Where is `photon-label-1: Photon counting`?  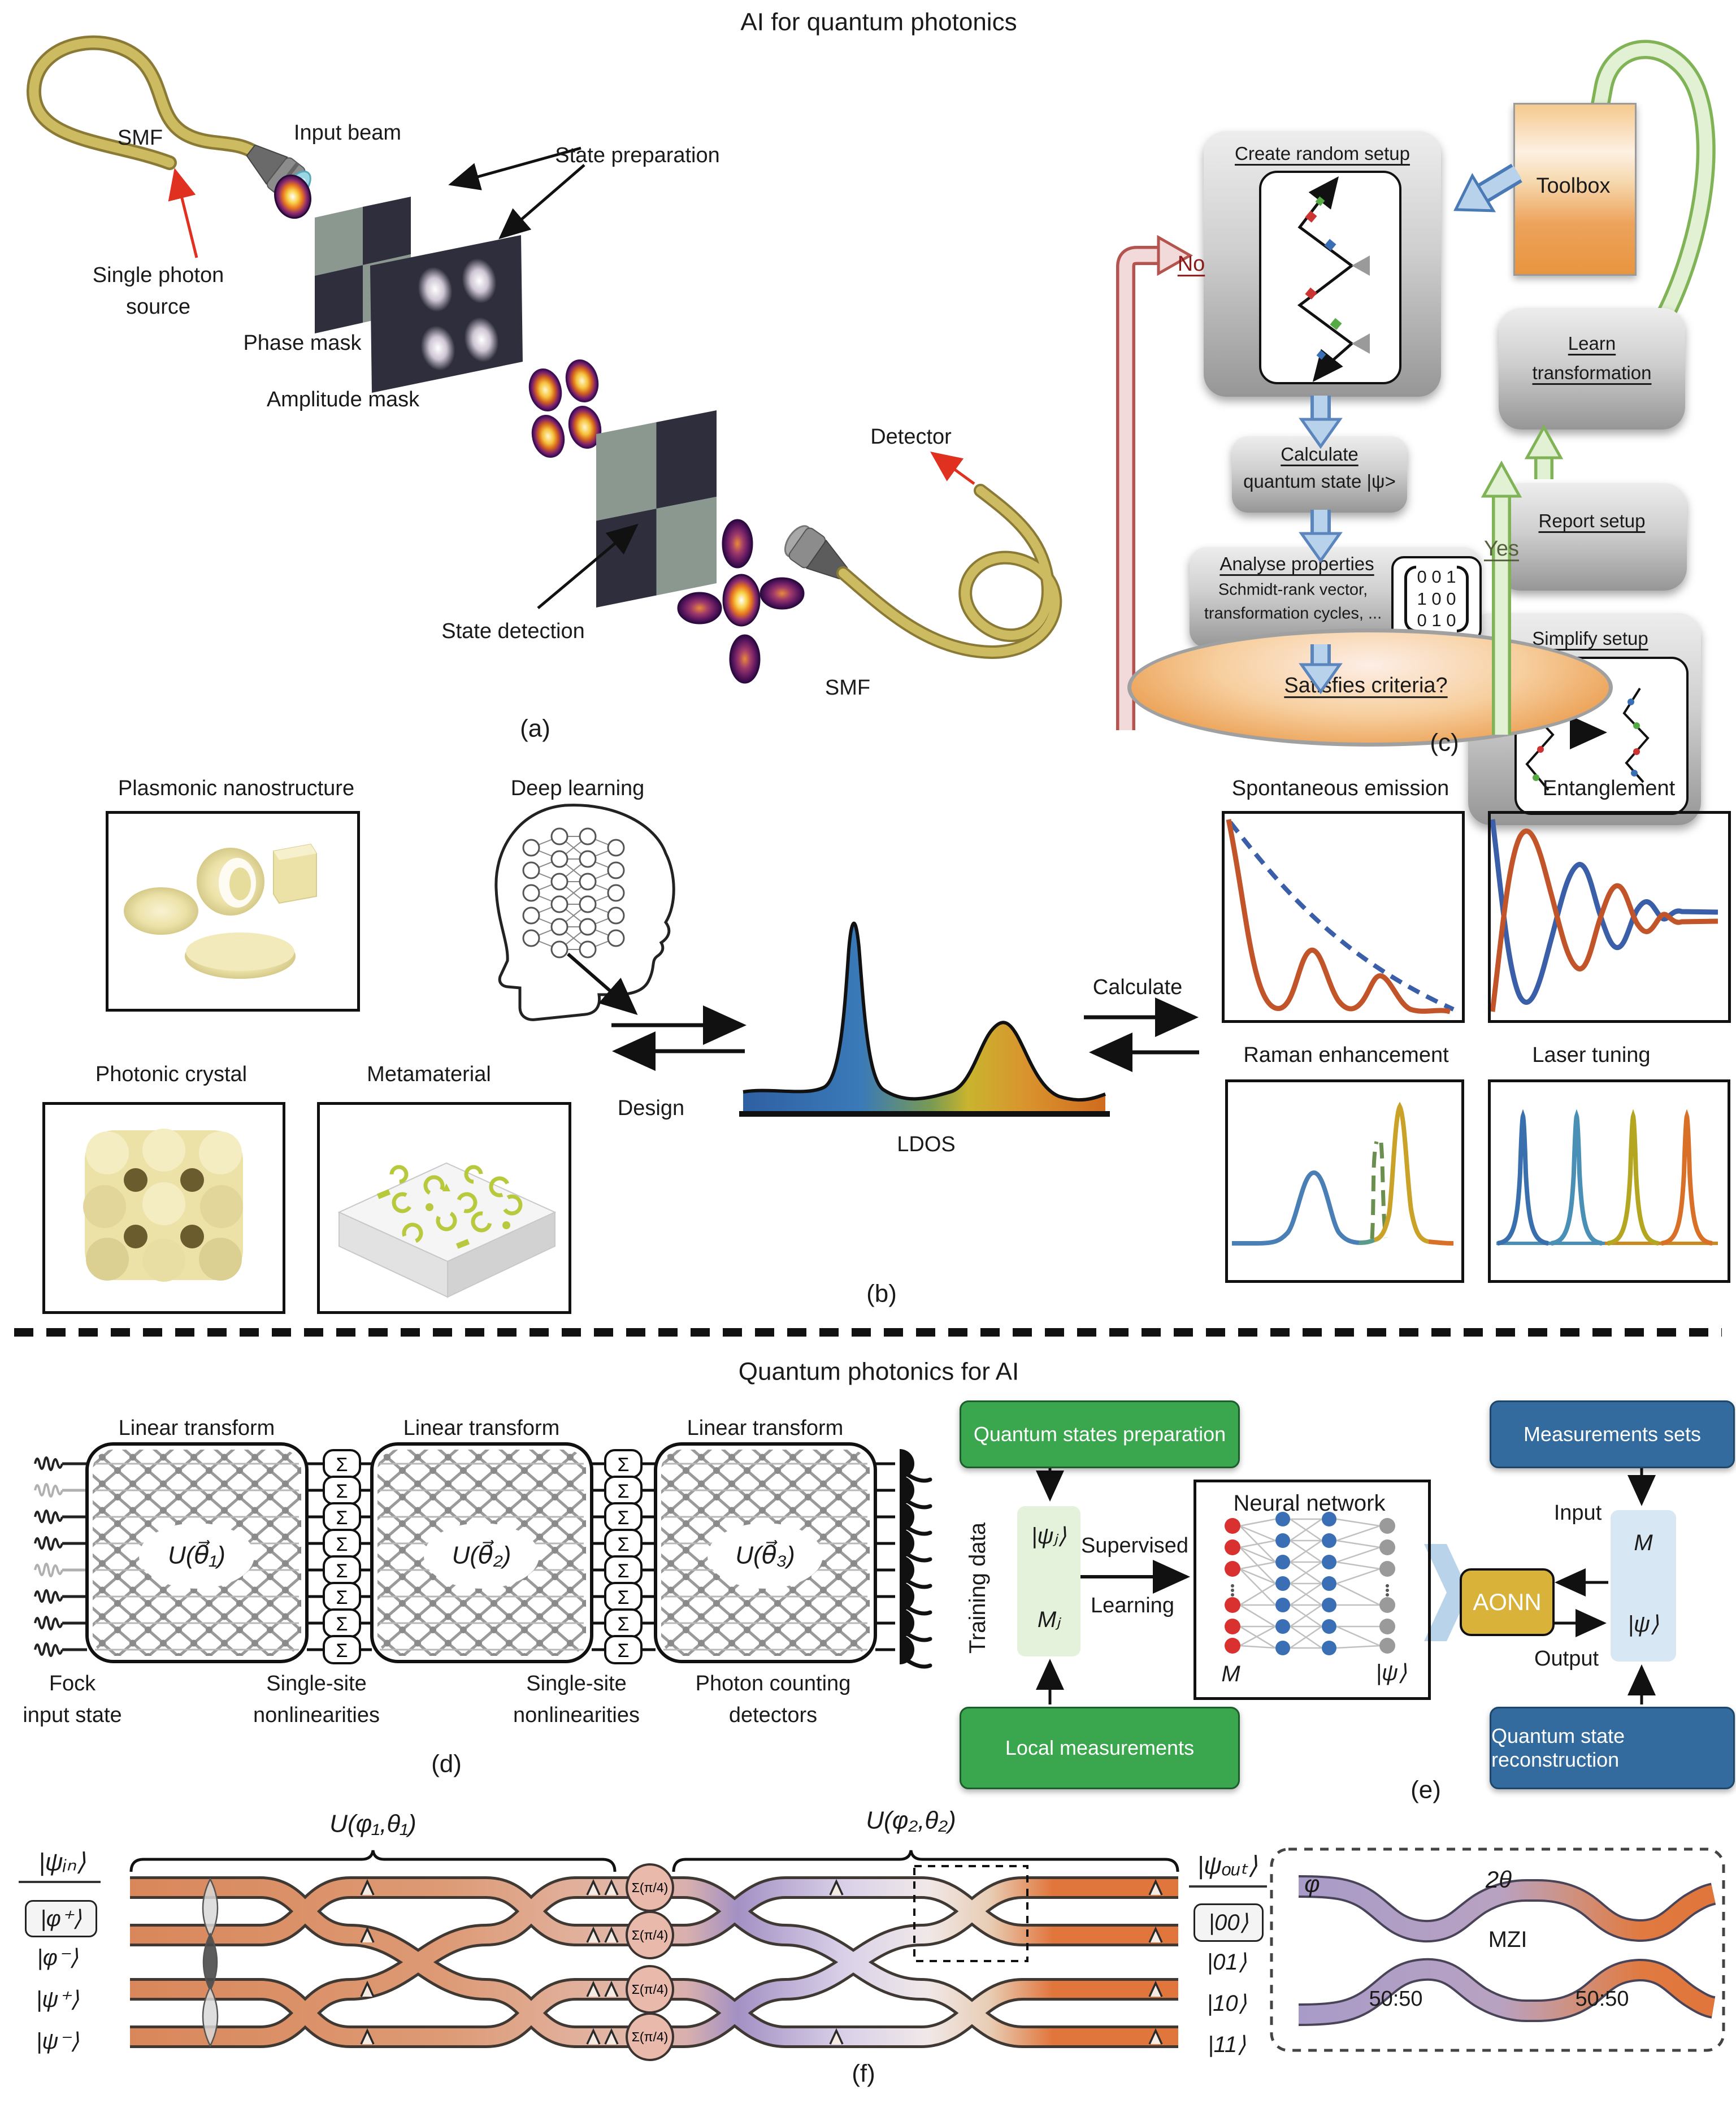
photon-label-1: Photon counting is located at coordinates (773, 1684).